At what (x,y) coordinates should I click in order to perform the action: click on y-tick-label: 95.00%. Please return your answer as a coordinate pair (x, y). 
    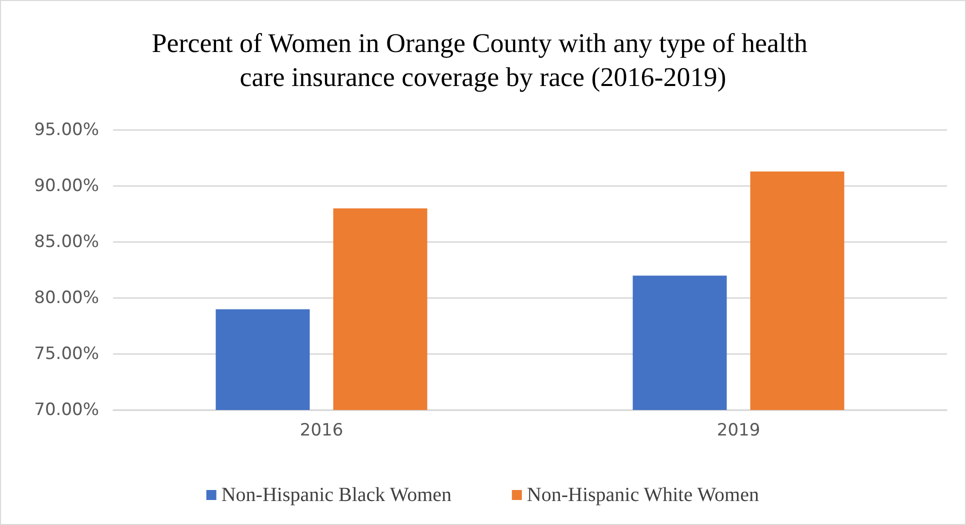
    Looking at the image, I should click on (66, 130).